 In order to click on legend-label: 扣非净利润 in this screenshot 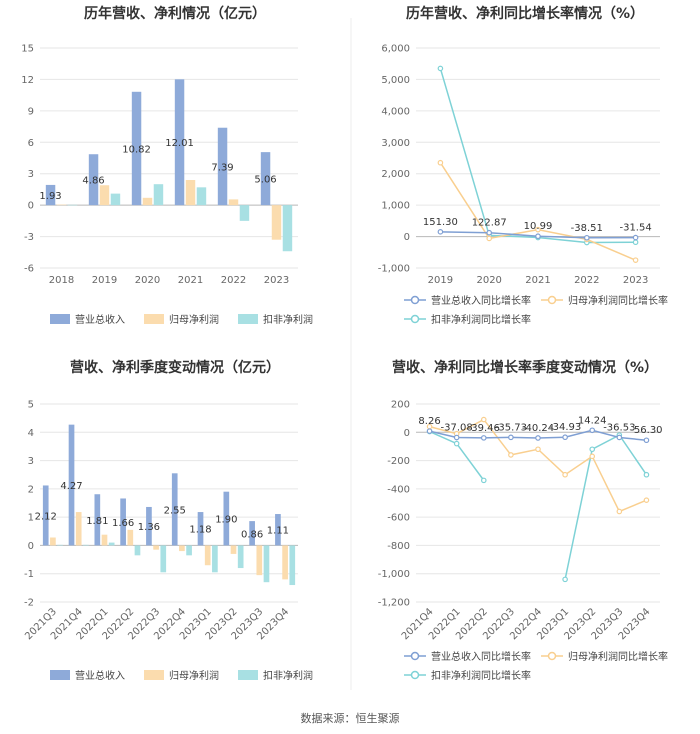, I will do `click(288, 675)`.